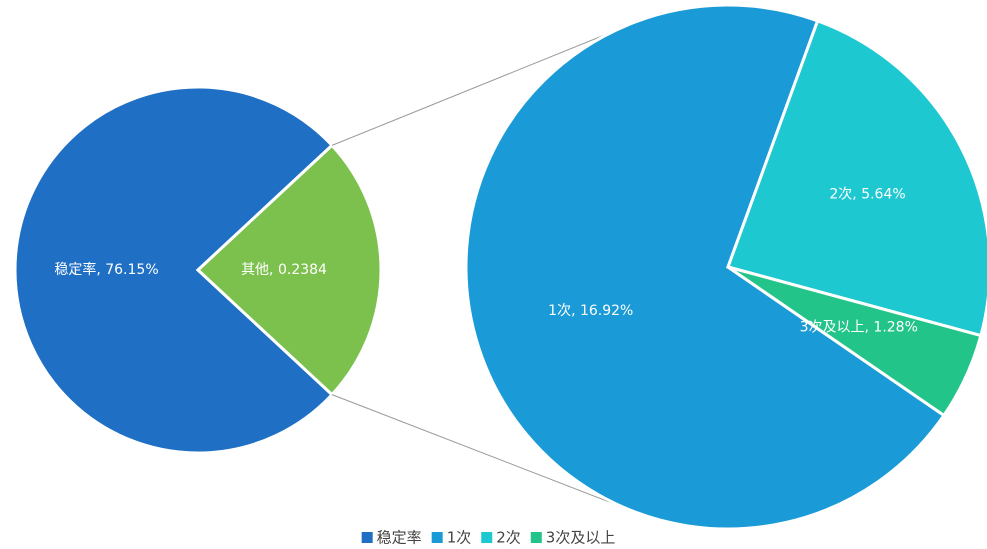 Image resolution: width=987 pixels, height=549 pixels. What do you see at coordinates (581, 538) in the screenshot?
I see `legend-entry: 3次及以上` at bounding box center [581, 538].